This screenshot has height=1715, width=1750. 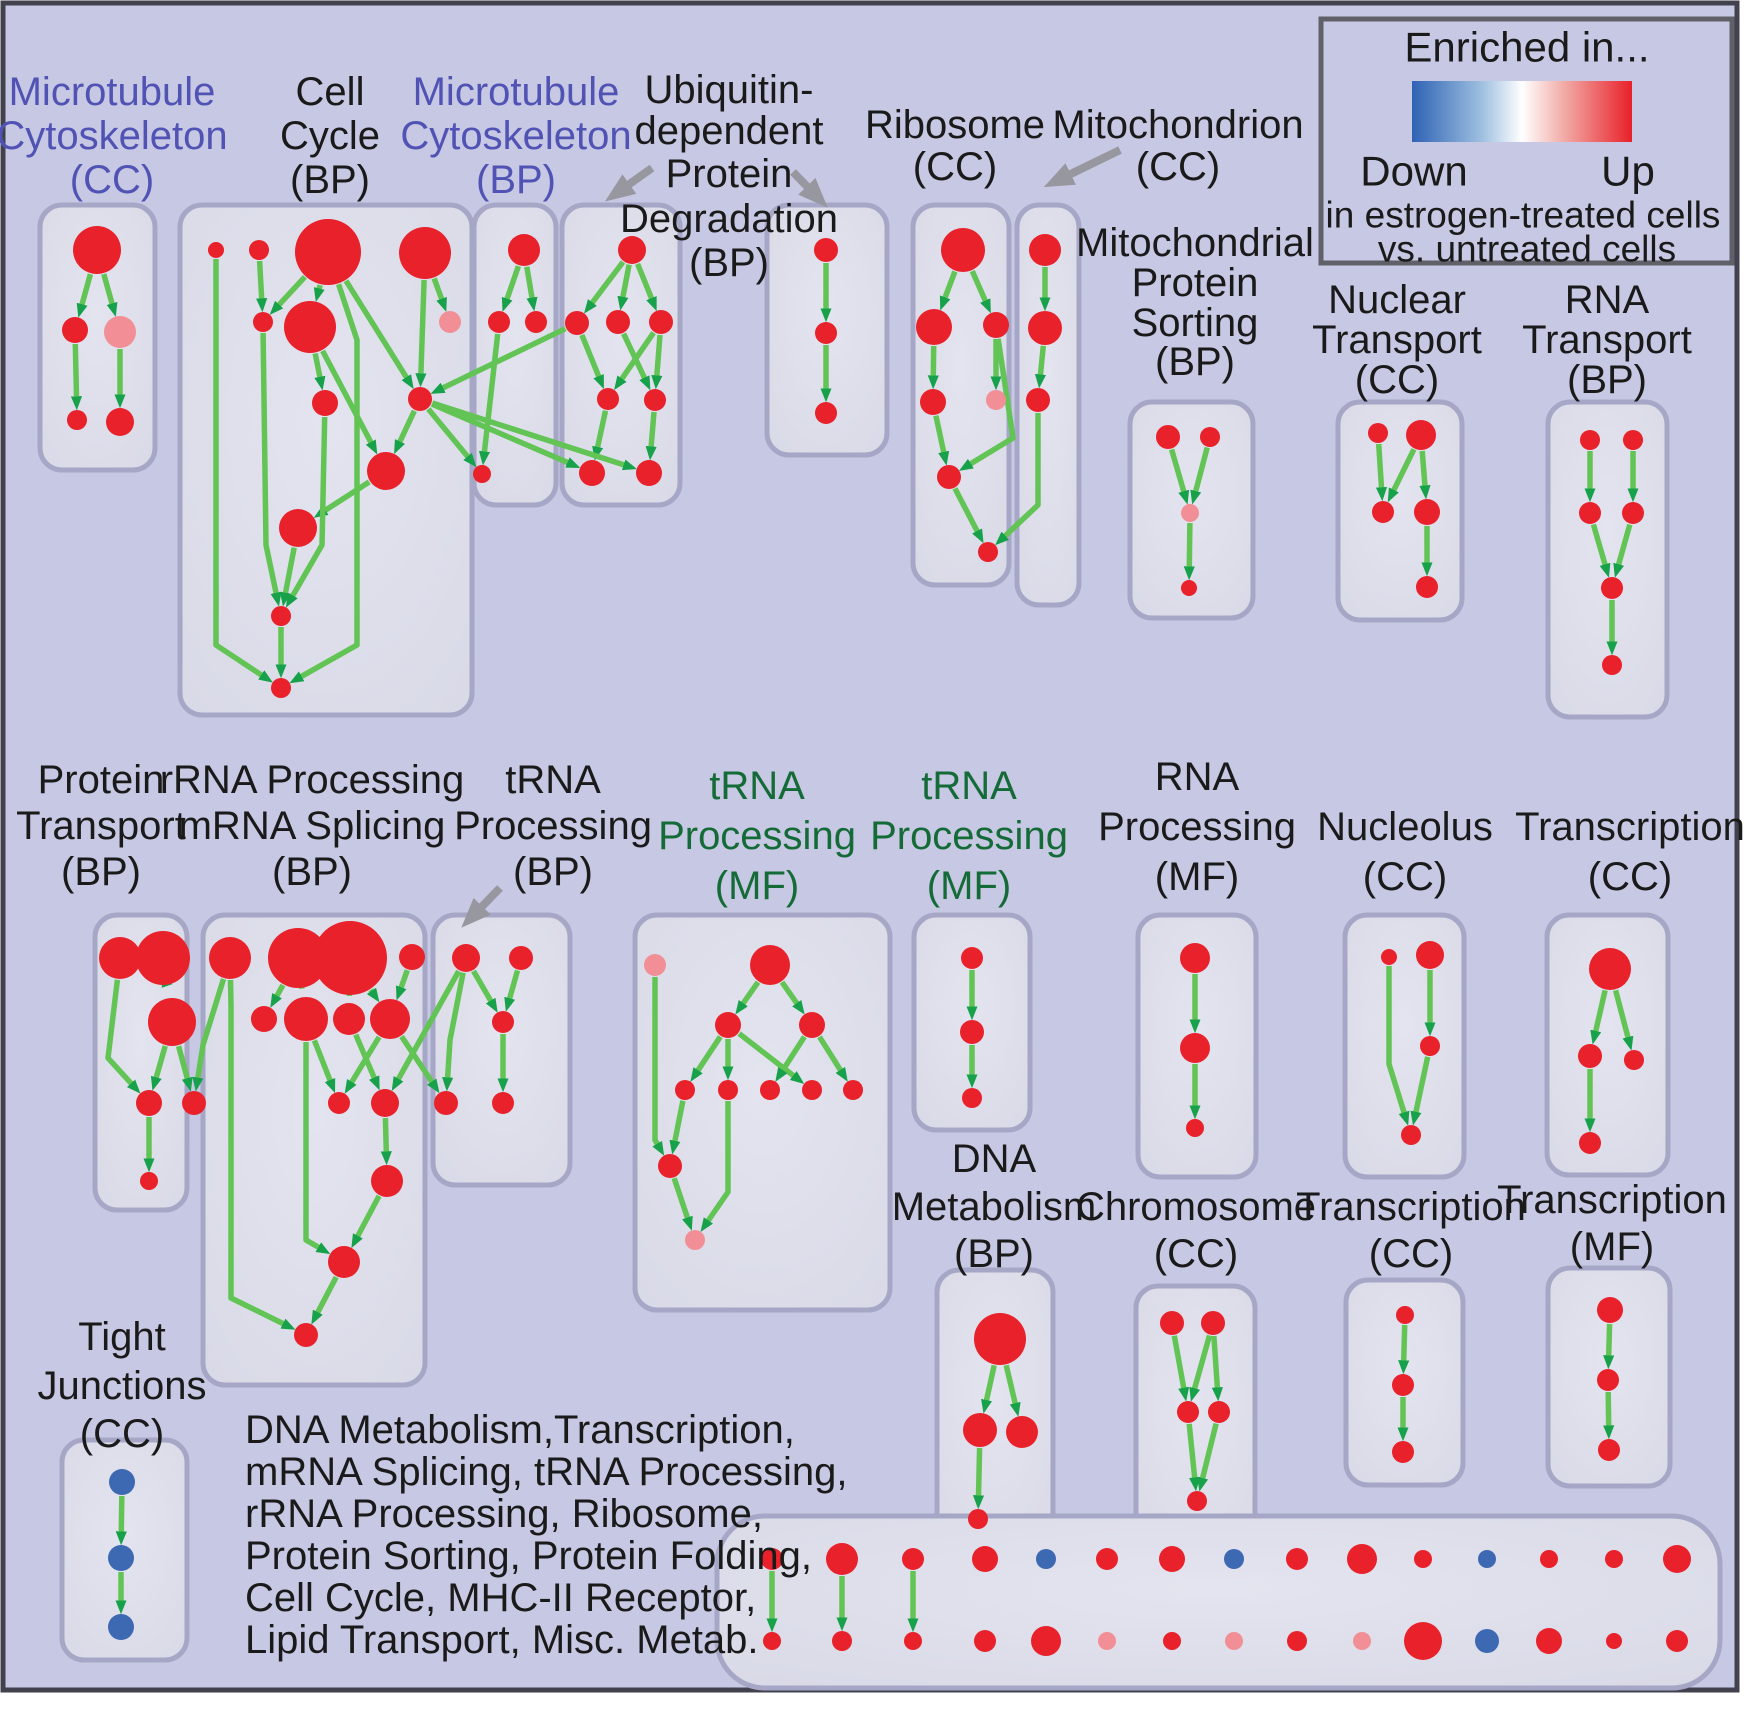 I want to click on cluster-label-nucleolus-line-1: Nucleolus, so click(x=1405, y=827).